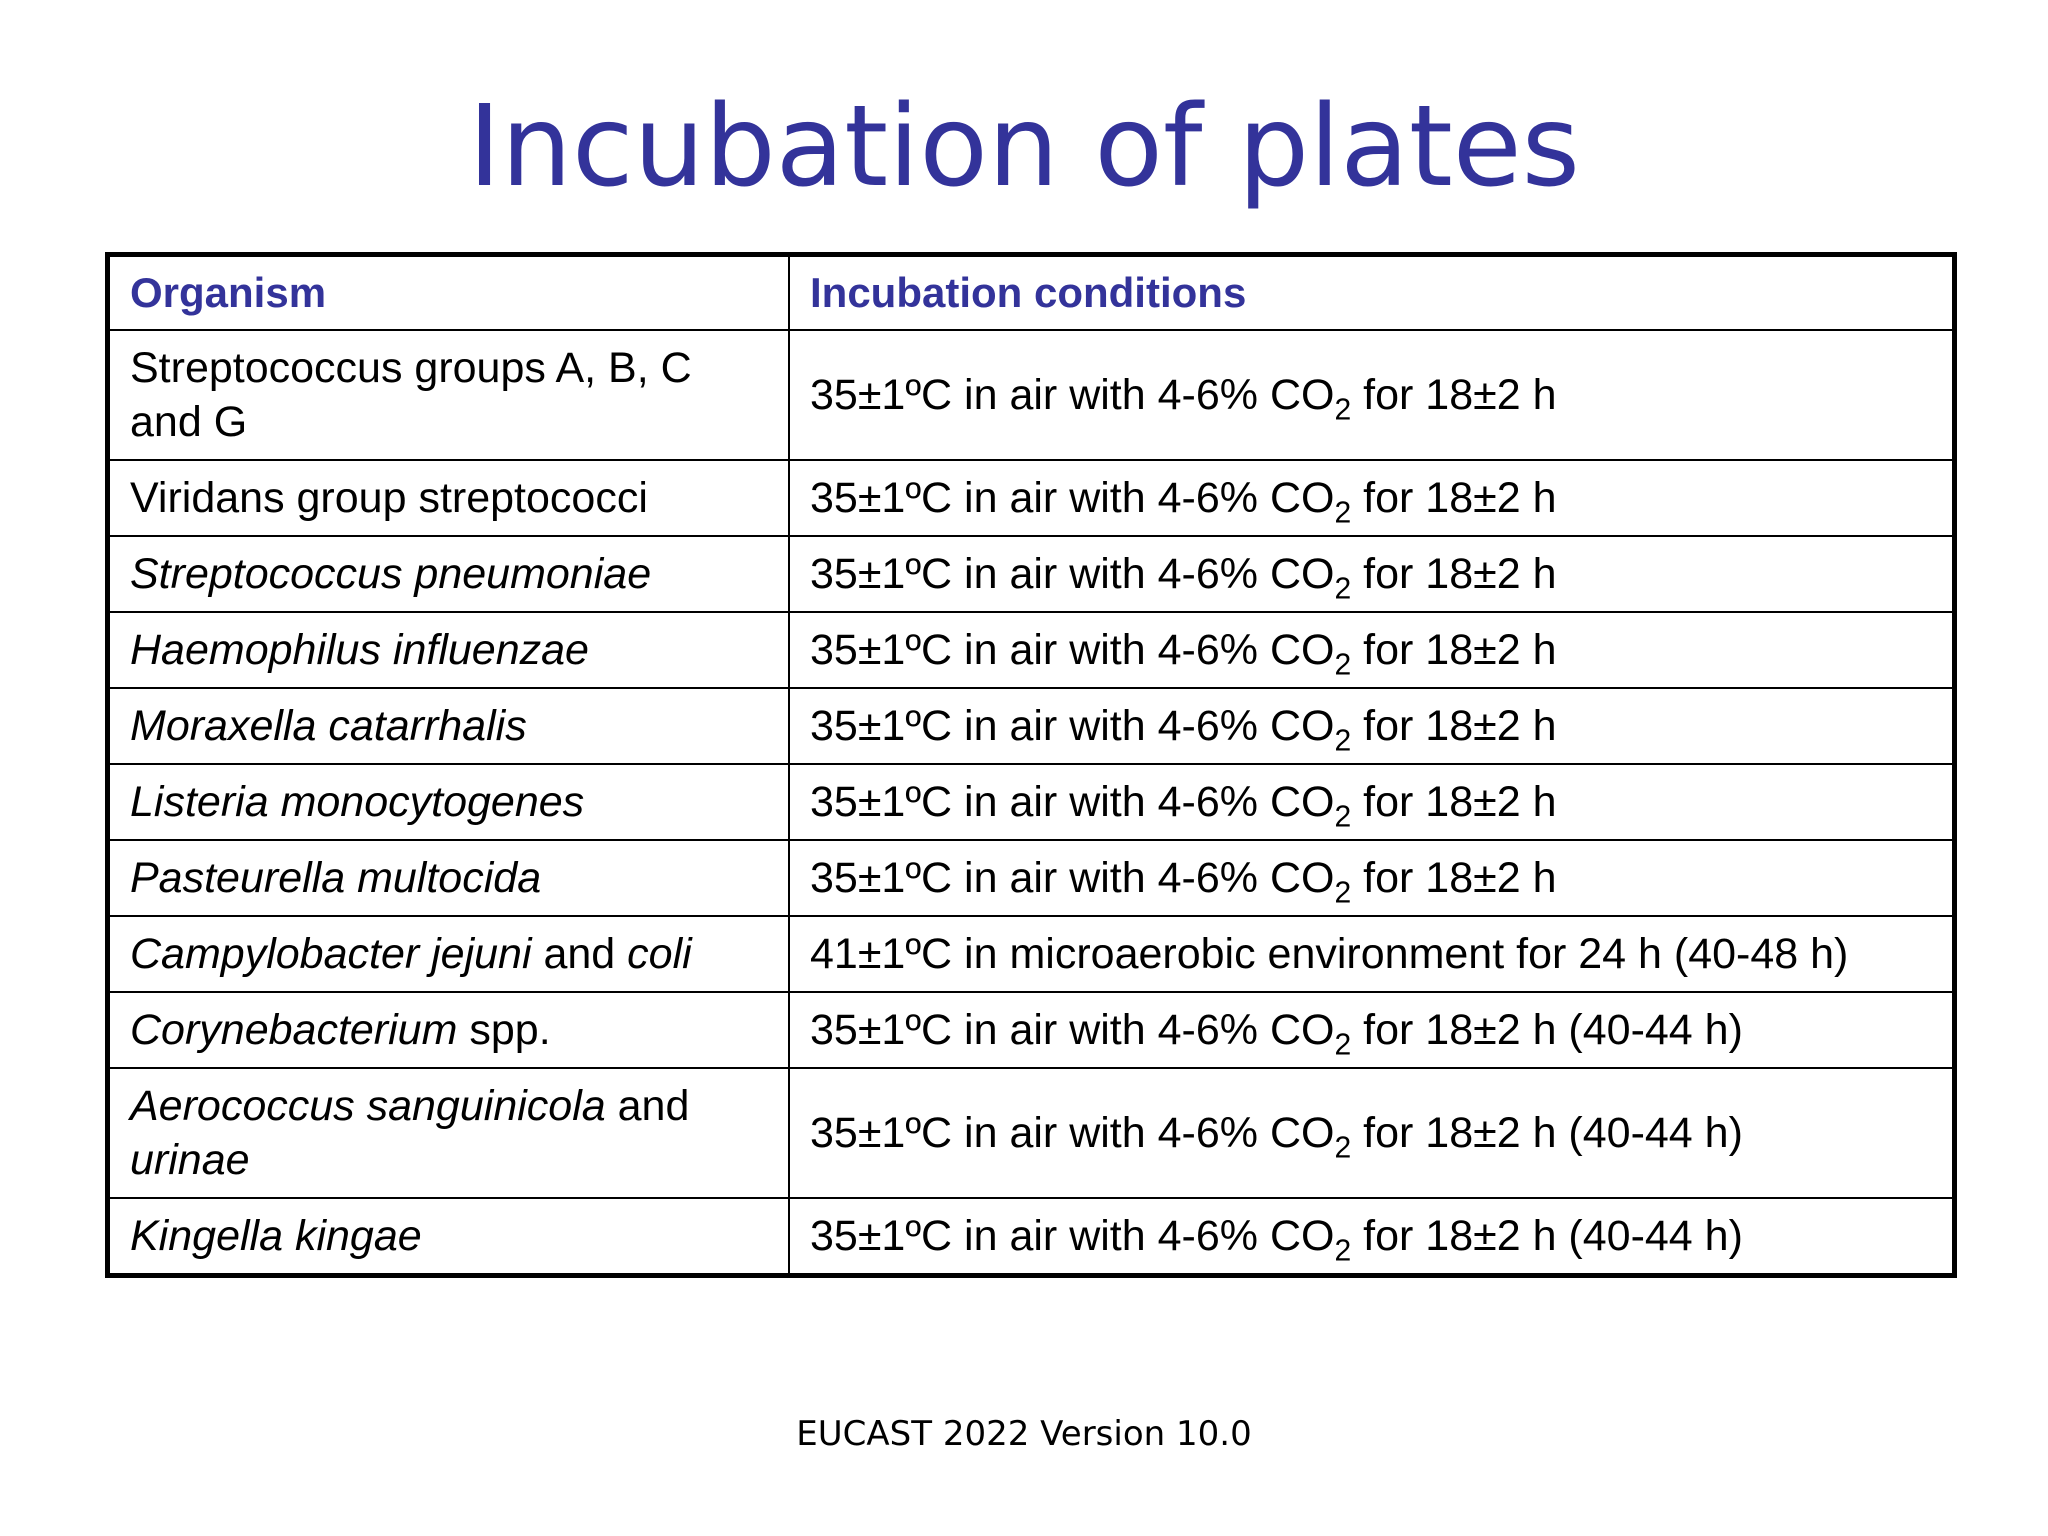 The height and width of the screenshot is (1536, 2048). What do you see at coordinates (448, 1237) in the screenshot?
I see `organism-cell: Kingella kingae` at bounding box center [448, 1237].